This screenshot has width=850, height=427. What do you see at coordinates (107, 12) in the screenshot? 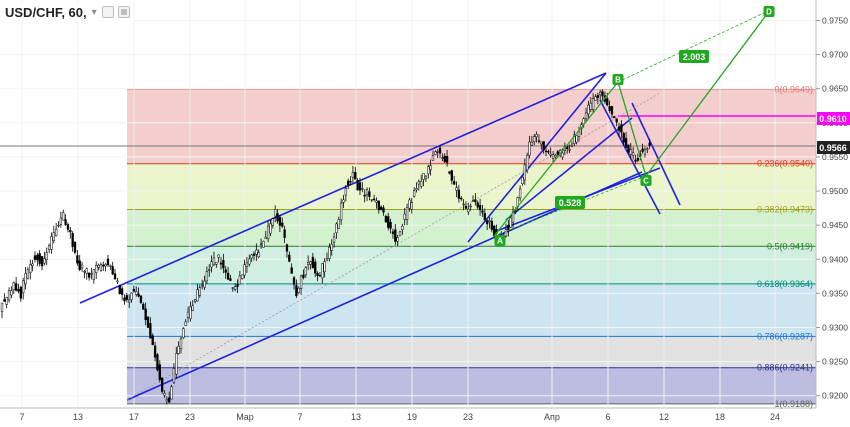
I see `square-icon` at bounding box center [107, 12].